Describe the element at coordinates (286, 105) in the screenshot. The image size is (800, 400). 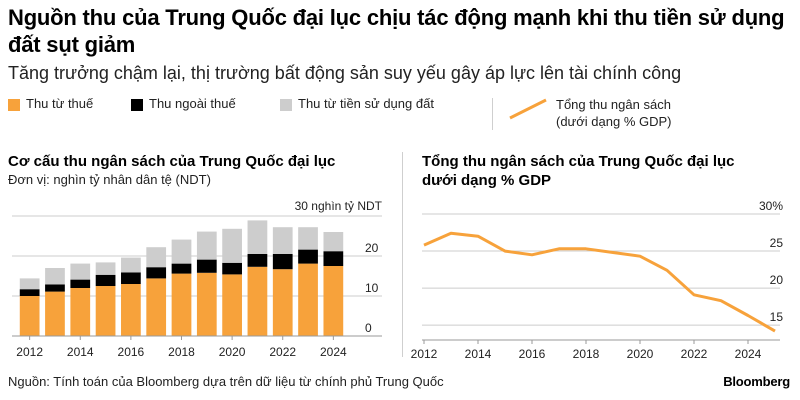
I see `legend-swatch-land` at that location.